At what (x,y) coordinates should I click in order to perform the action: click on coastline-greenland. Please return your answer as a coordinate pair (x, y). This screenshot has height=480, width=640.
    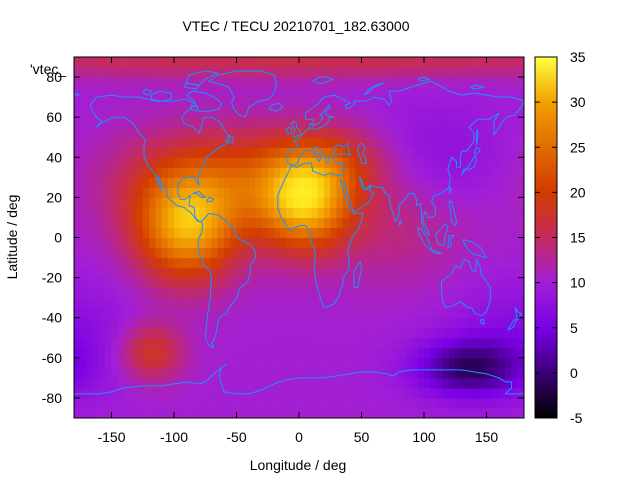
    Looking at the image, I should click on (242, 94).